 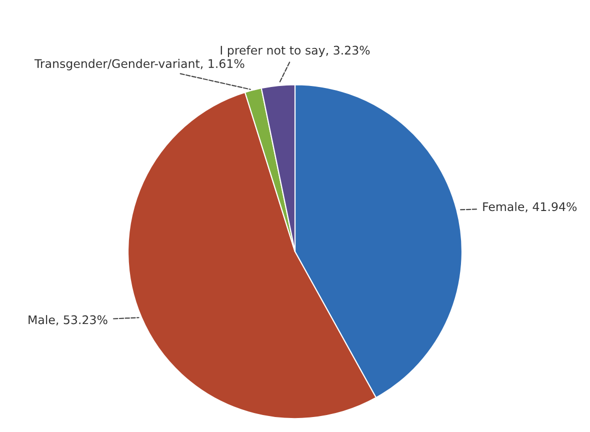 What do you see at coordinates (68, 320) in the screenshot?
I see `slice-label: Male, 53.23%` at bounding box center [68, 320].